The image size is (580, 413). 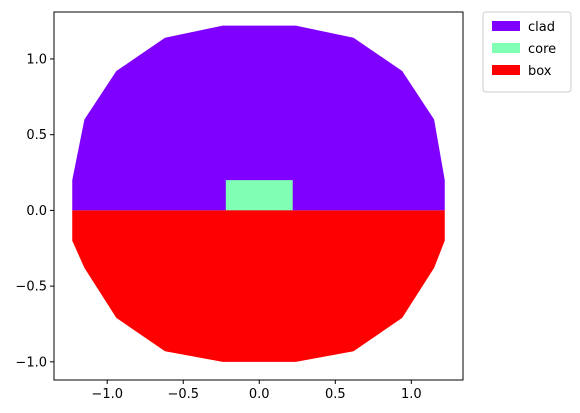 I want to click on x-tick-label: 0.5, so click(x=335, y=394).